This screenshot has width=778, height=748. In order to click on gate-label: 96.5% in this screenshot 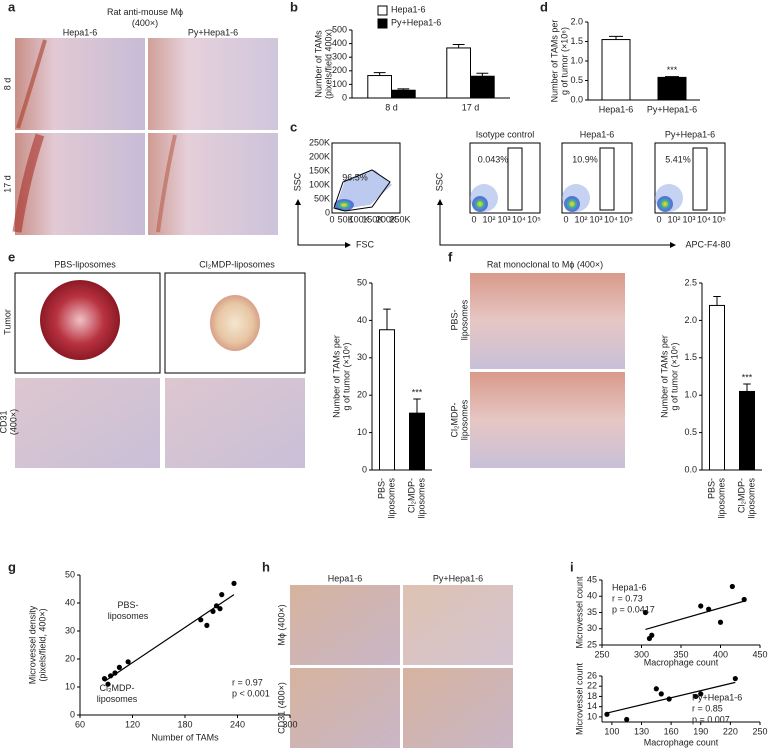, I will do `click(355, 177)`.